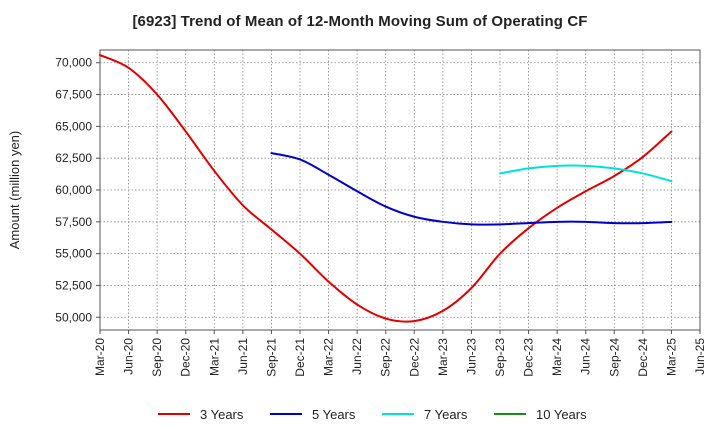  What do you see at coordinates (73, 126) in the screenshot?
I see `y-tick-label: 65,000` at bounding box center [73, 126].